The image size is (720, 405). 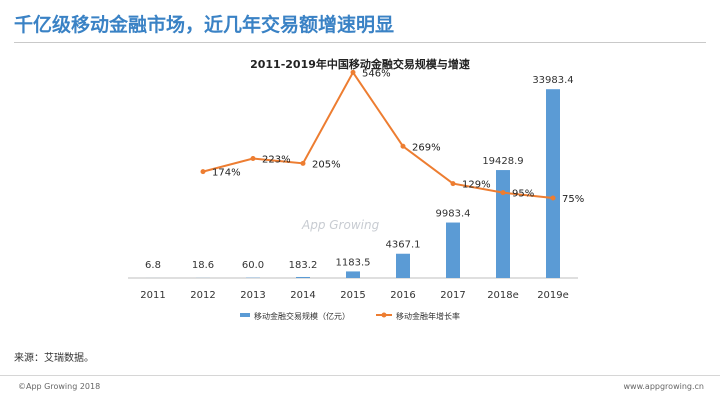 I want to click on x-tick-label: 2013, so click(x=252, y=295).